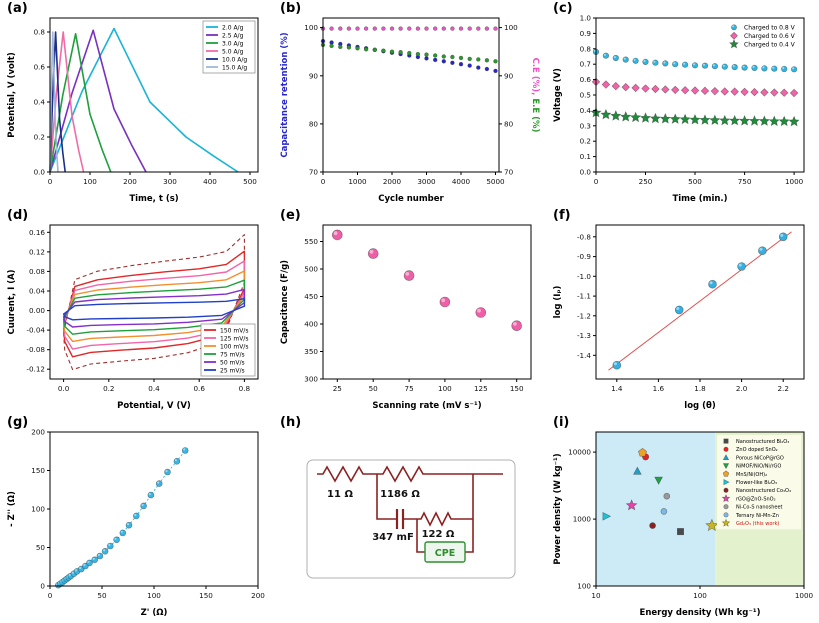 The height and width of the screenshot is (623, 819). Describe the element at coordinates (585, 141) in the screenshot. I see `svg-text: 0.2` at that location.